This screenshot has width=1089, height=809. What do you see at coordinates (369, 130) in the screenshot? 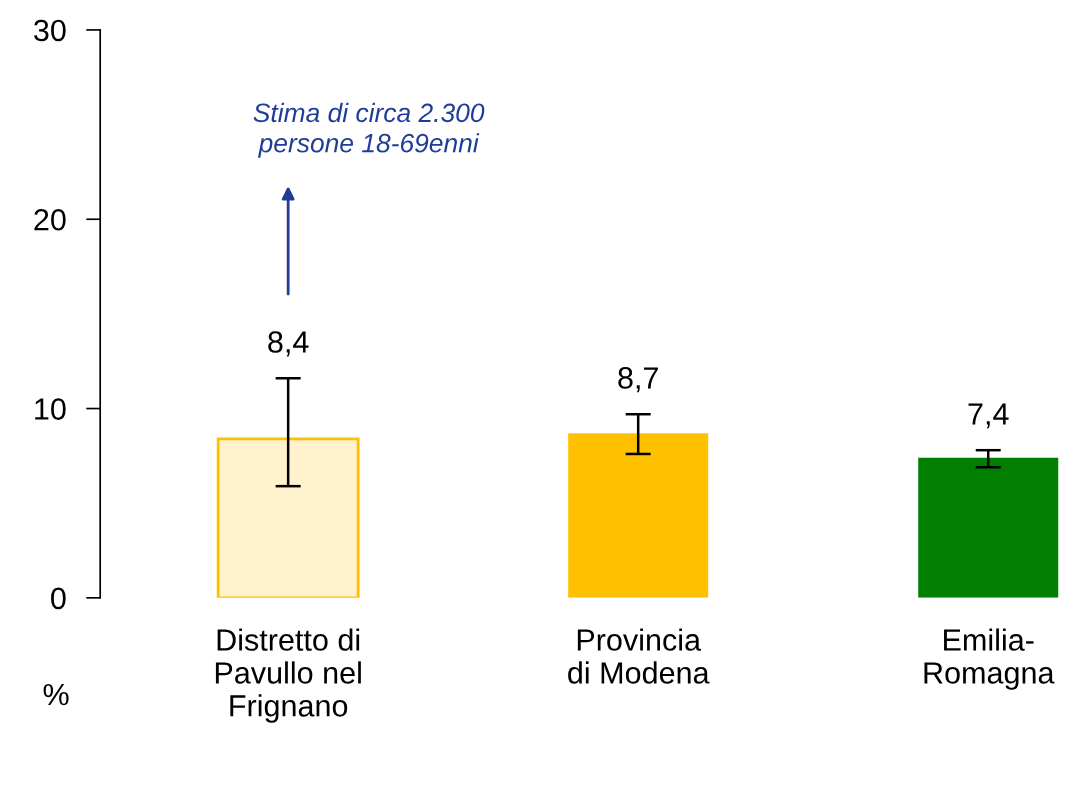
I see `annotation: Stima di circa 2.300 persone 18-69enni` at bounding box center [369, 130].